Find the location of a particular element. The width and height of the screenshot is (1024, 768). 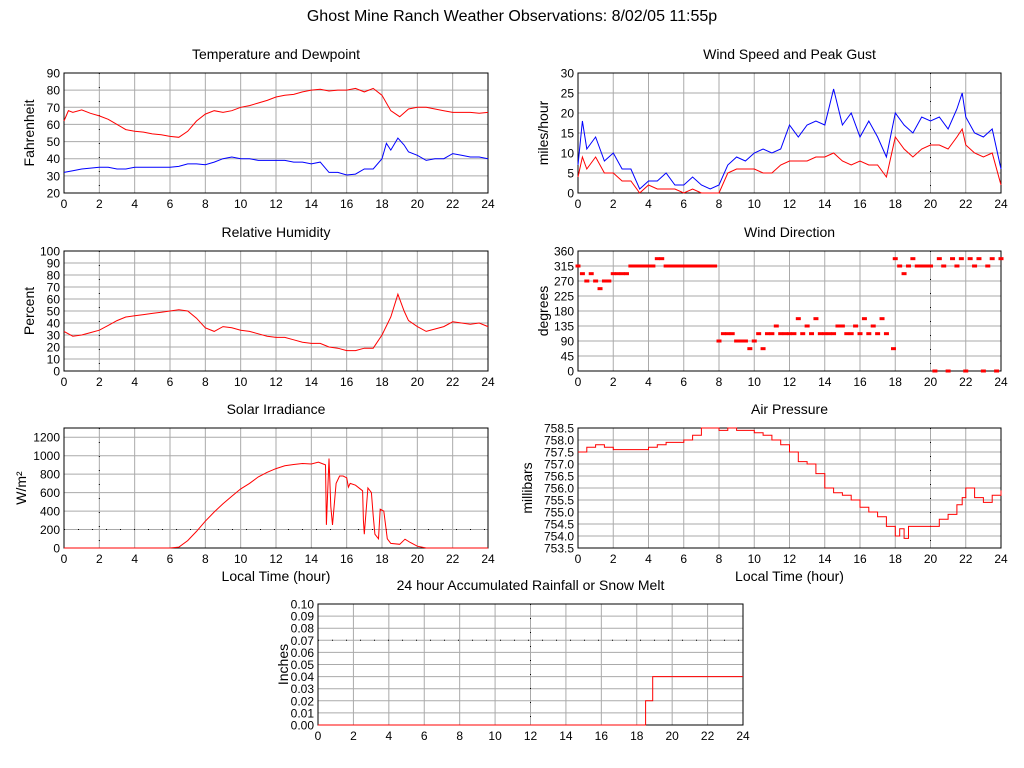

y-tick-label: 200 is located at coordinates (50, 530).